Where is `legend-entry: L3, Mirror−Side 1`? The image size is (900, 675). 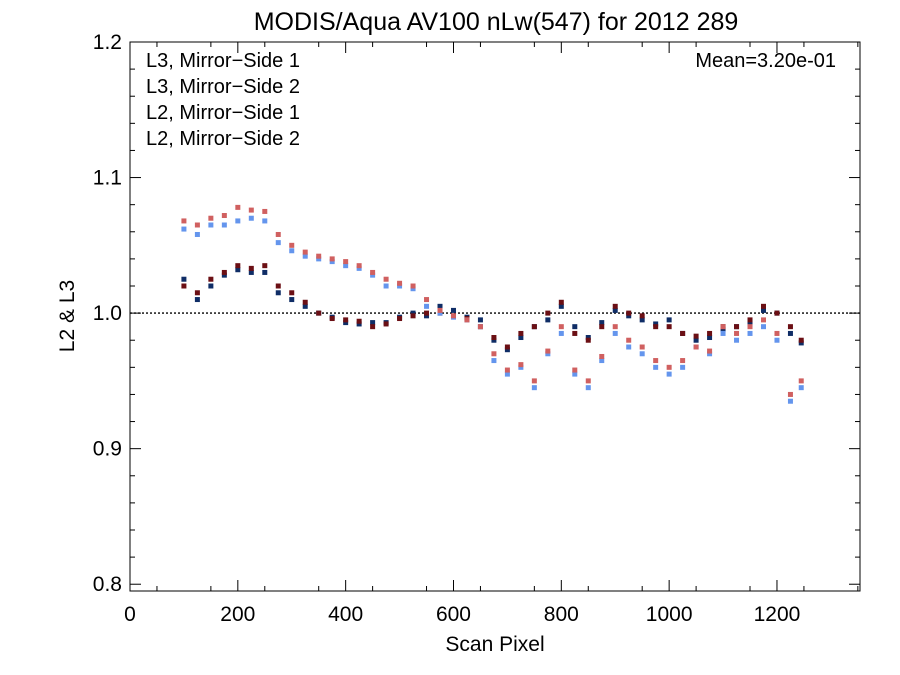
legend-entry: L3, Mirror−Side 1 is located at coordinates (223, 61).